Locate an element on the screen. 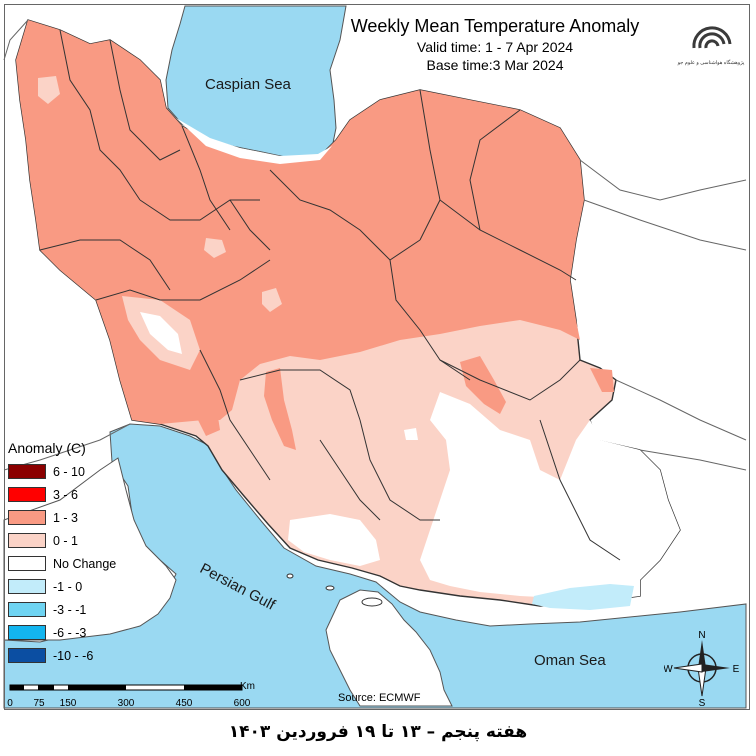 This screenshot has height=756, width=756. compass-e: E is located at coordinates (736, 669).